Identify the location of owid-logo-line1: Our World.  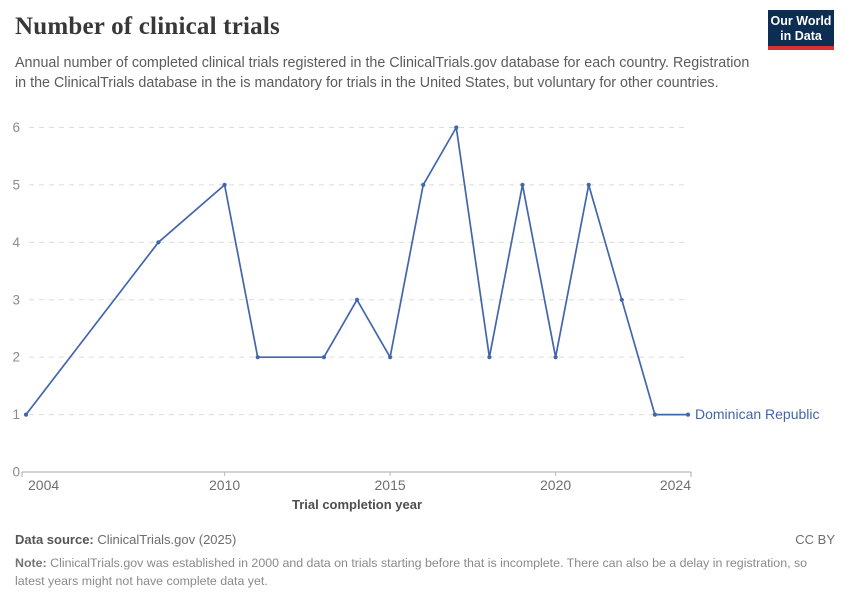
(801, 21).